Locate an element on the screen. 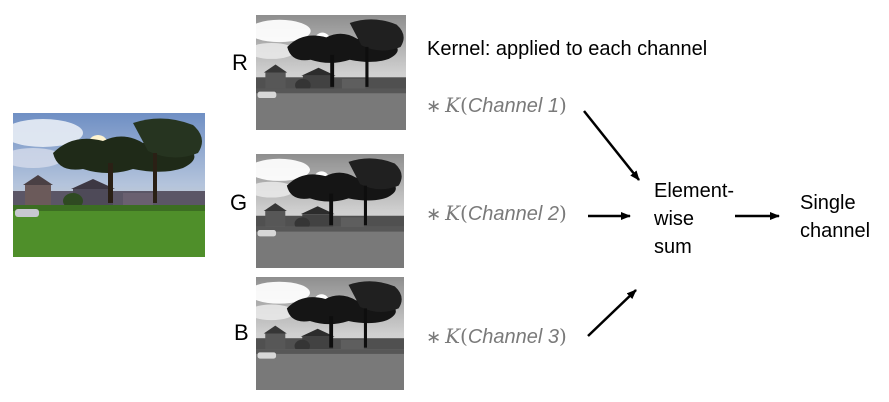 This screenshot has height=402, width=889. output-line-1: Single is located at coordinates (828, 203).